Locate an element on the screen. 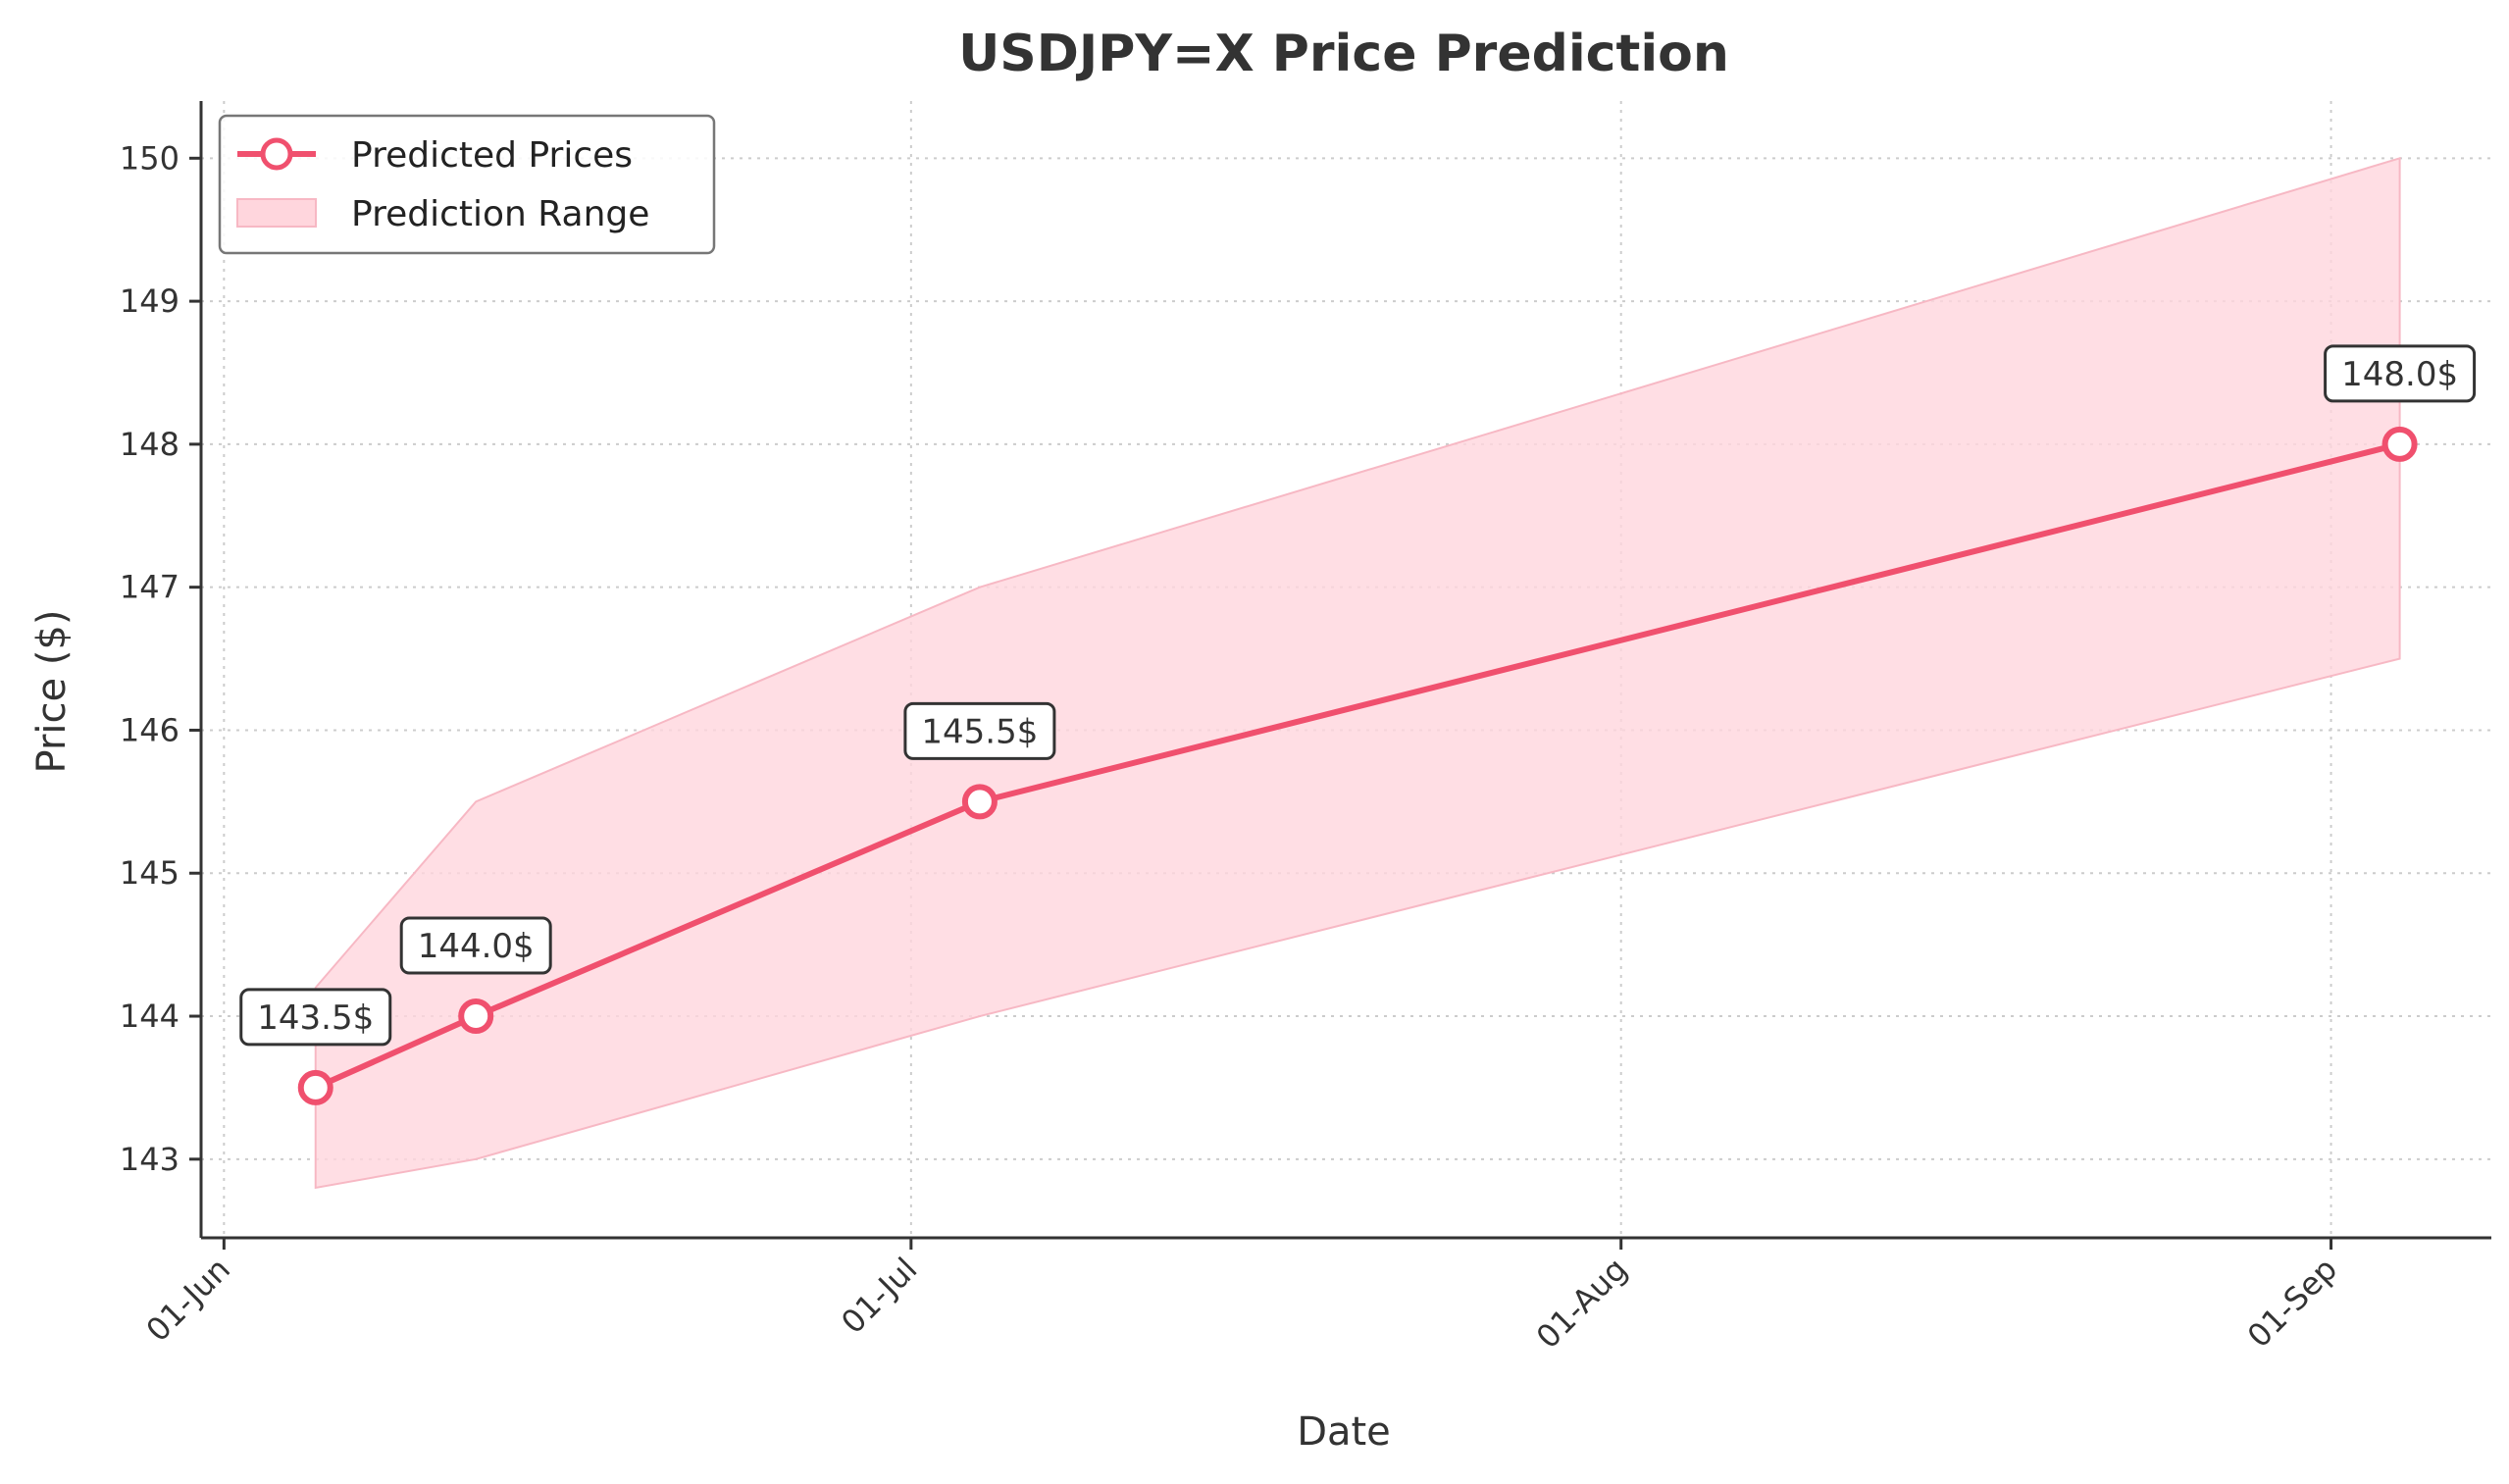  legend-label-predicted-prices: Predicted Prices is located at coordinates (492, 155).